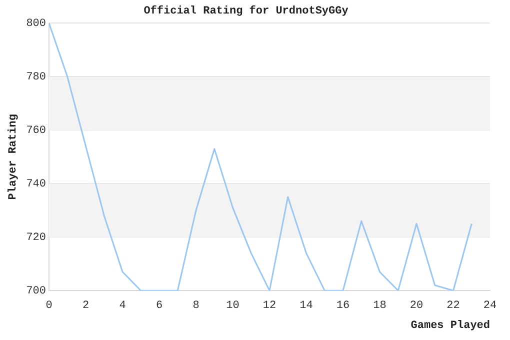 The image size is (510, 340). Describe the element at coordinates (36, 292) in the screenshot. I see `y-tick-label: 700` at that location.